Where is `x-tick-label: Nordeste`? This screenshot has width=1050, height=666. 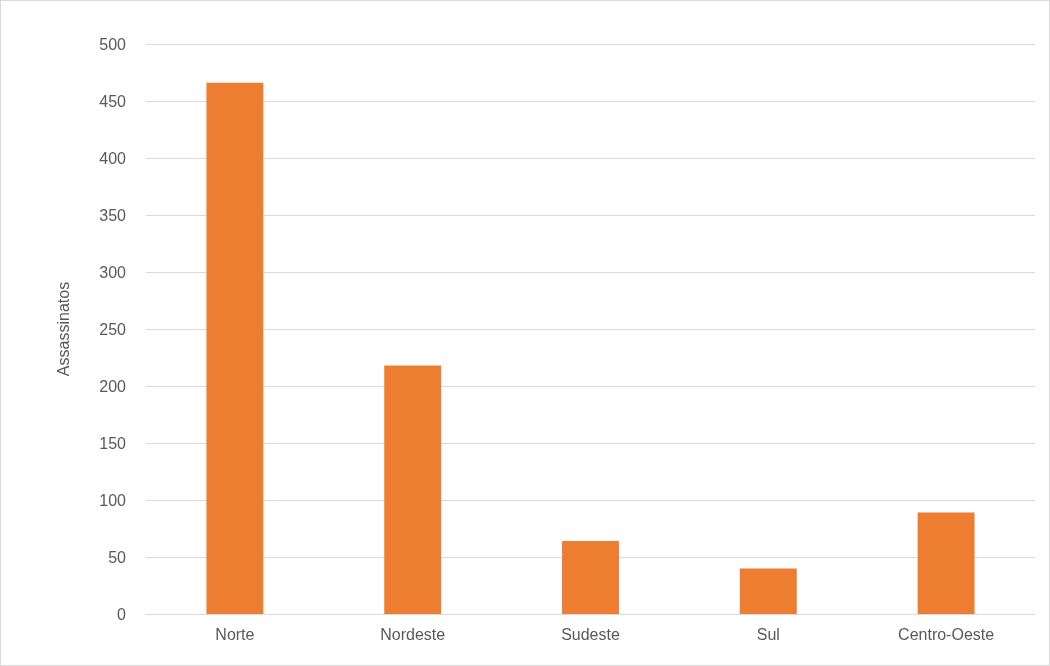
x-tick-label: Nordeste is located at coordinates (413, 634).